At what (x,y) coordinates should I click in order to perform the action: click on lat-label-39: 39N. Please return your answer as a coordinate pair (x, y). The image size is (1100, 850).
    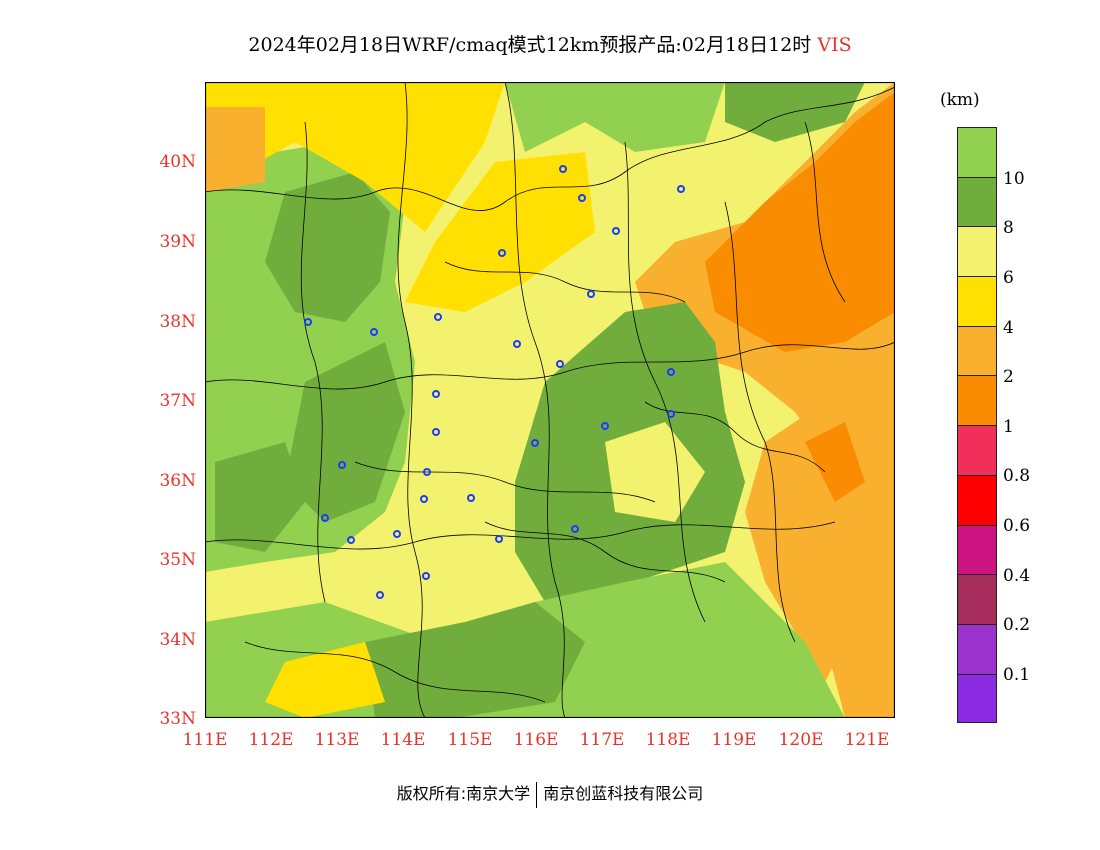
    Looking at the image, I should click on (177, 242).